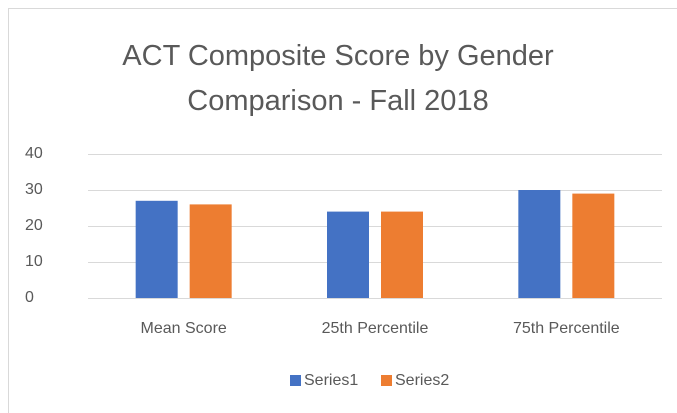 This screenshot has width=677, height=413. I want to click on y-tick-label: 10, so click(34, 261).